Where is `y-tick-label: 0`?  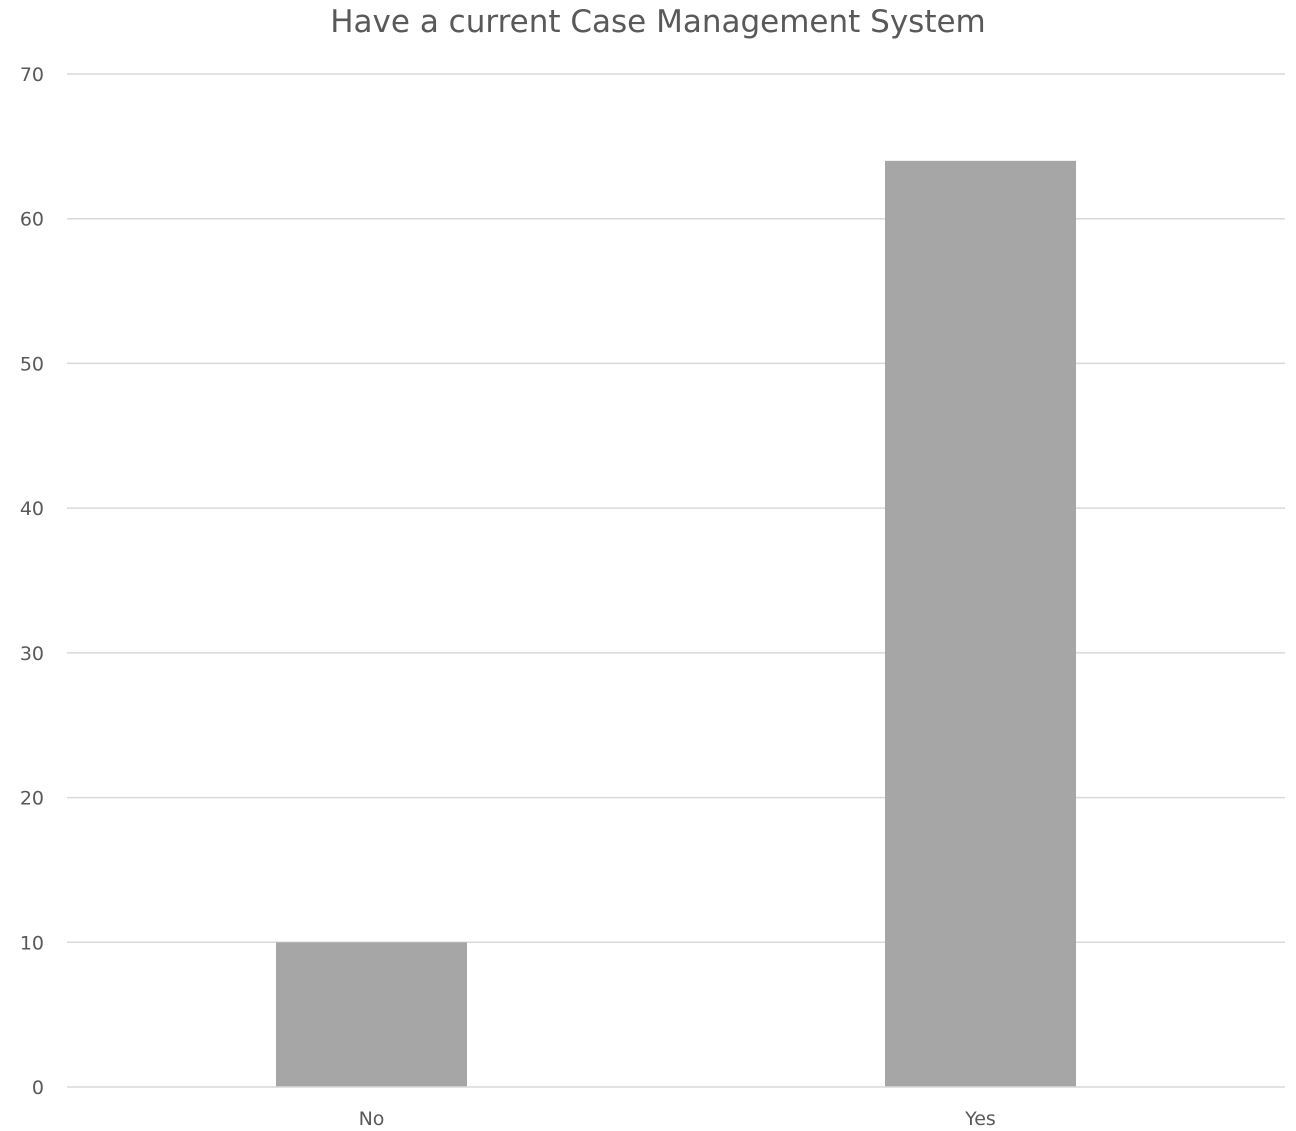
y-tick-label: 0 is located at coordinates (38, 1088).